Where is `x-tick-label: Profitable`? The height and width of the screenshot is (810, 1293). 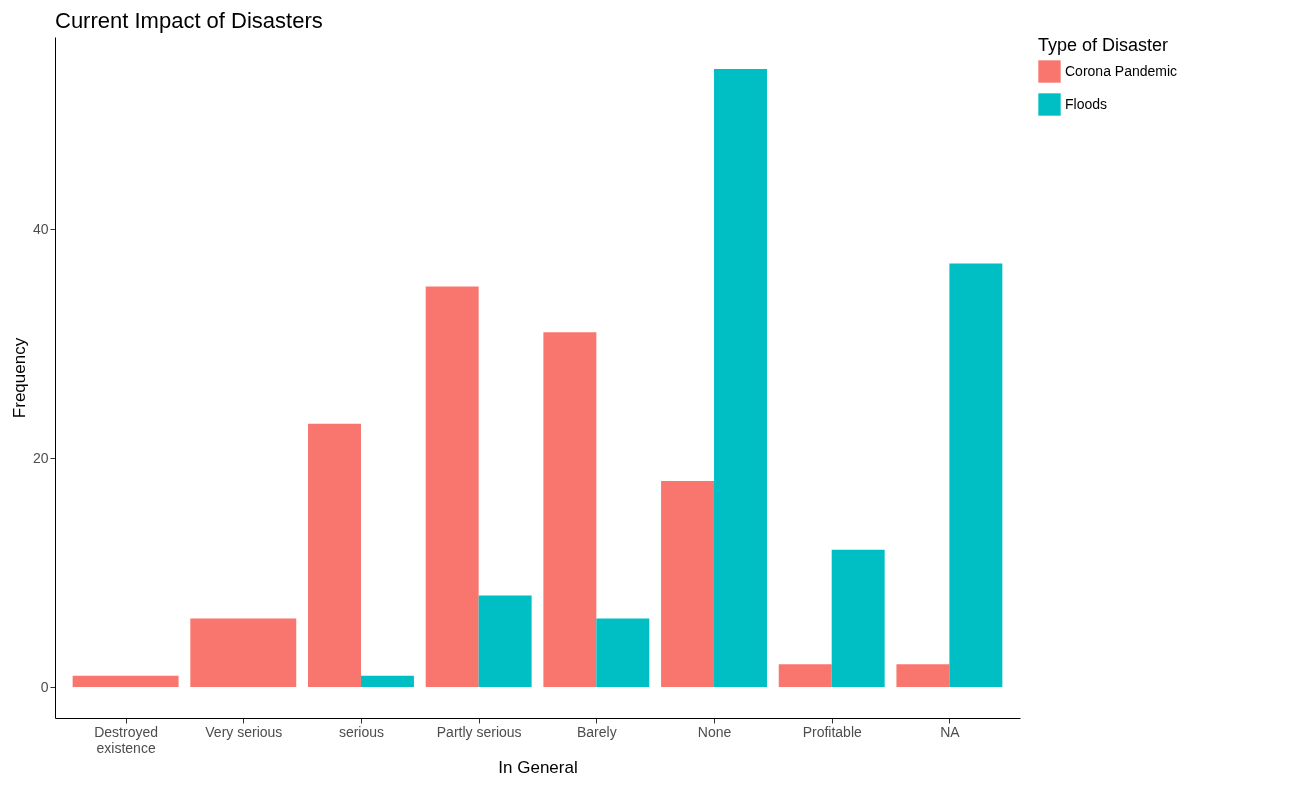
x-tick-label: Profitable is located at coordinates (832, 731).